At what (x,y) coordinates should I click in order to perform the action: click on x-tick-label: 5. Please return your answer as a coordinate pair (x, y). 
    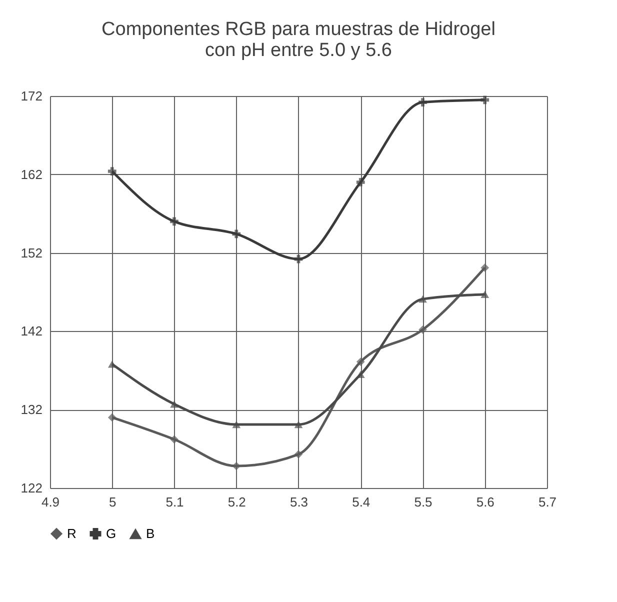
    Looking at the image, I should click on (112, 502).